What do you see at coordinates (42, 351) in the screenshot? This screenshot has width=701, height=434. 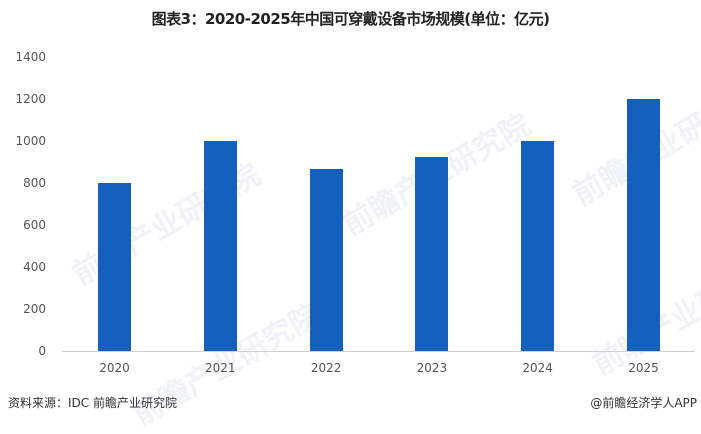 I see `y-tick-label: 0` at bounding box center [42, 351].